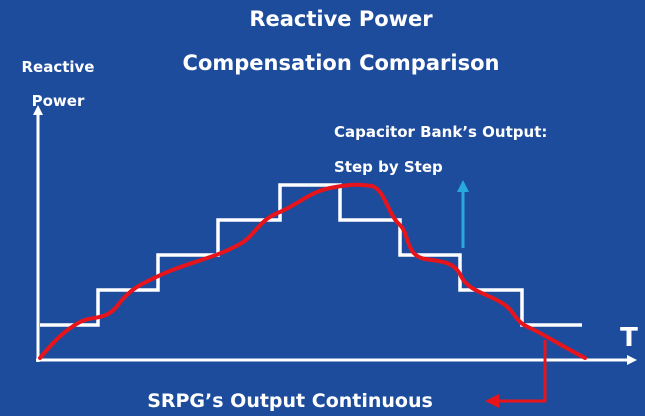 This screenshot has height=416, width=645. What do you see at coordinates (341, 63) in the screenshot?
I see `title-line-2: Compensation Comparison` at bounding box center [341, 63].